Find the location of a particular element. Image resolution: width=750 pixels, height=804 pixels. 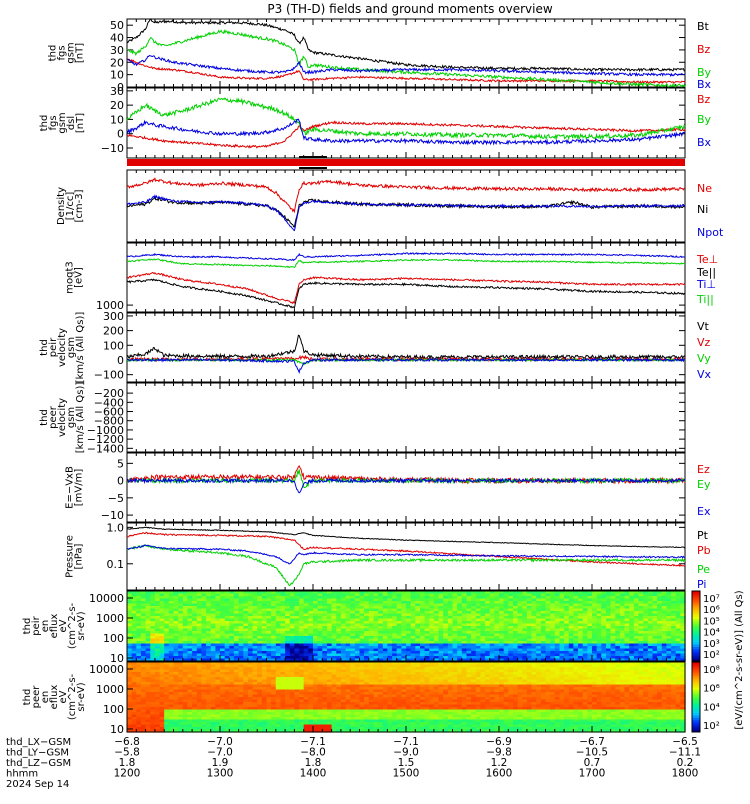

legend-label: Ni is located at coordinates (702, 209).